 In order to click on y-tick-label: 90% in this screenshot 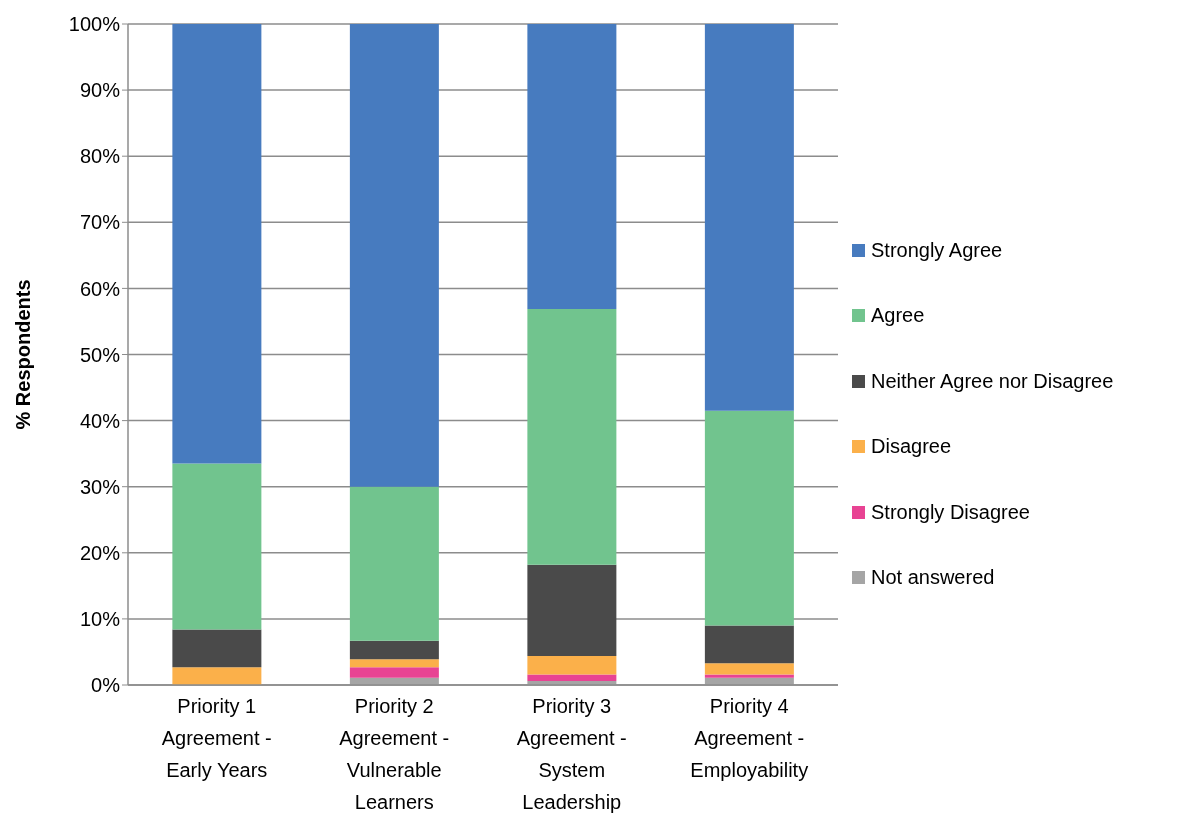, I will do `click(100, 90)`.